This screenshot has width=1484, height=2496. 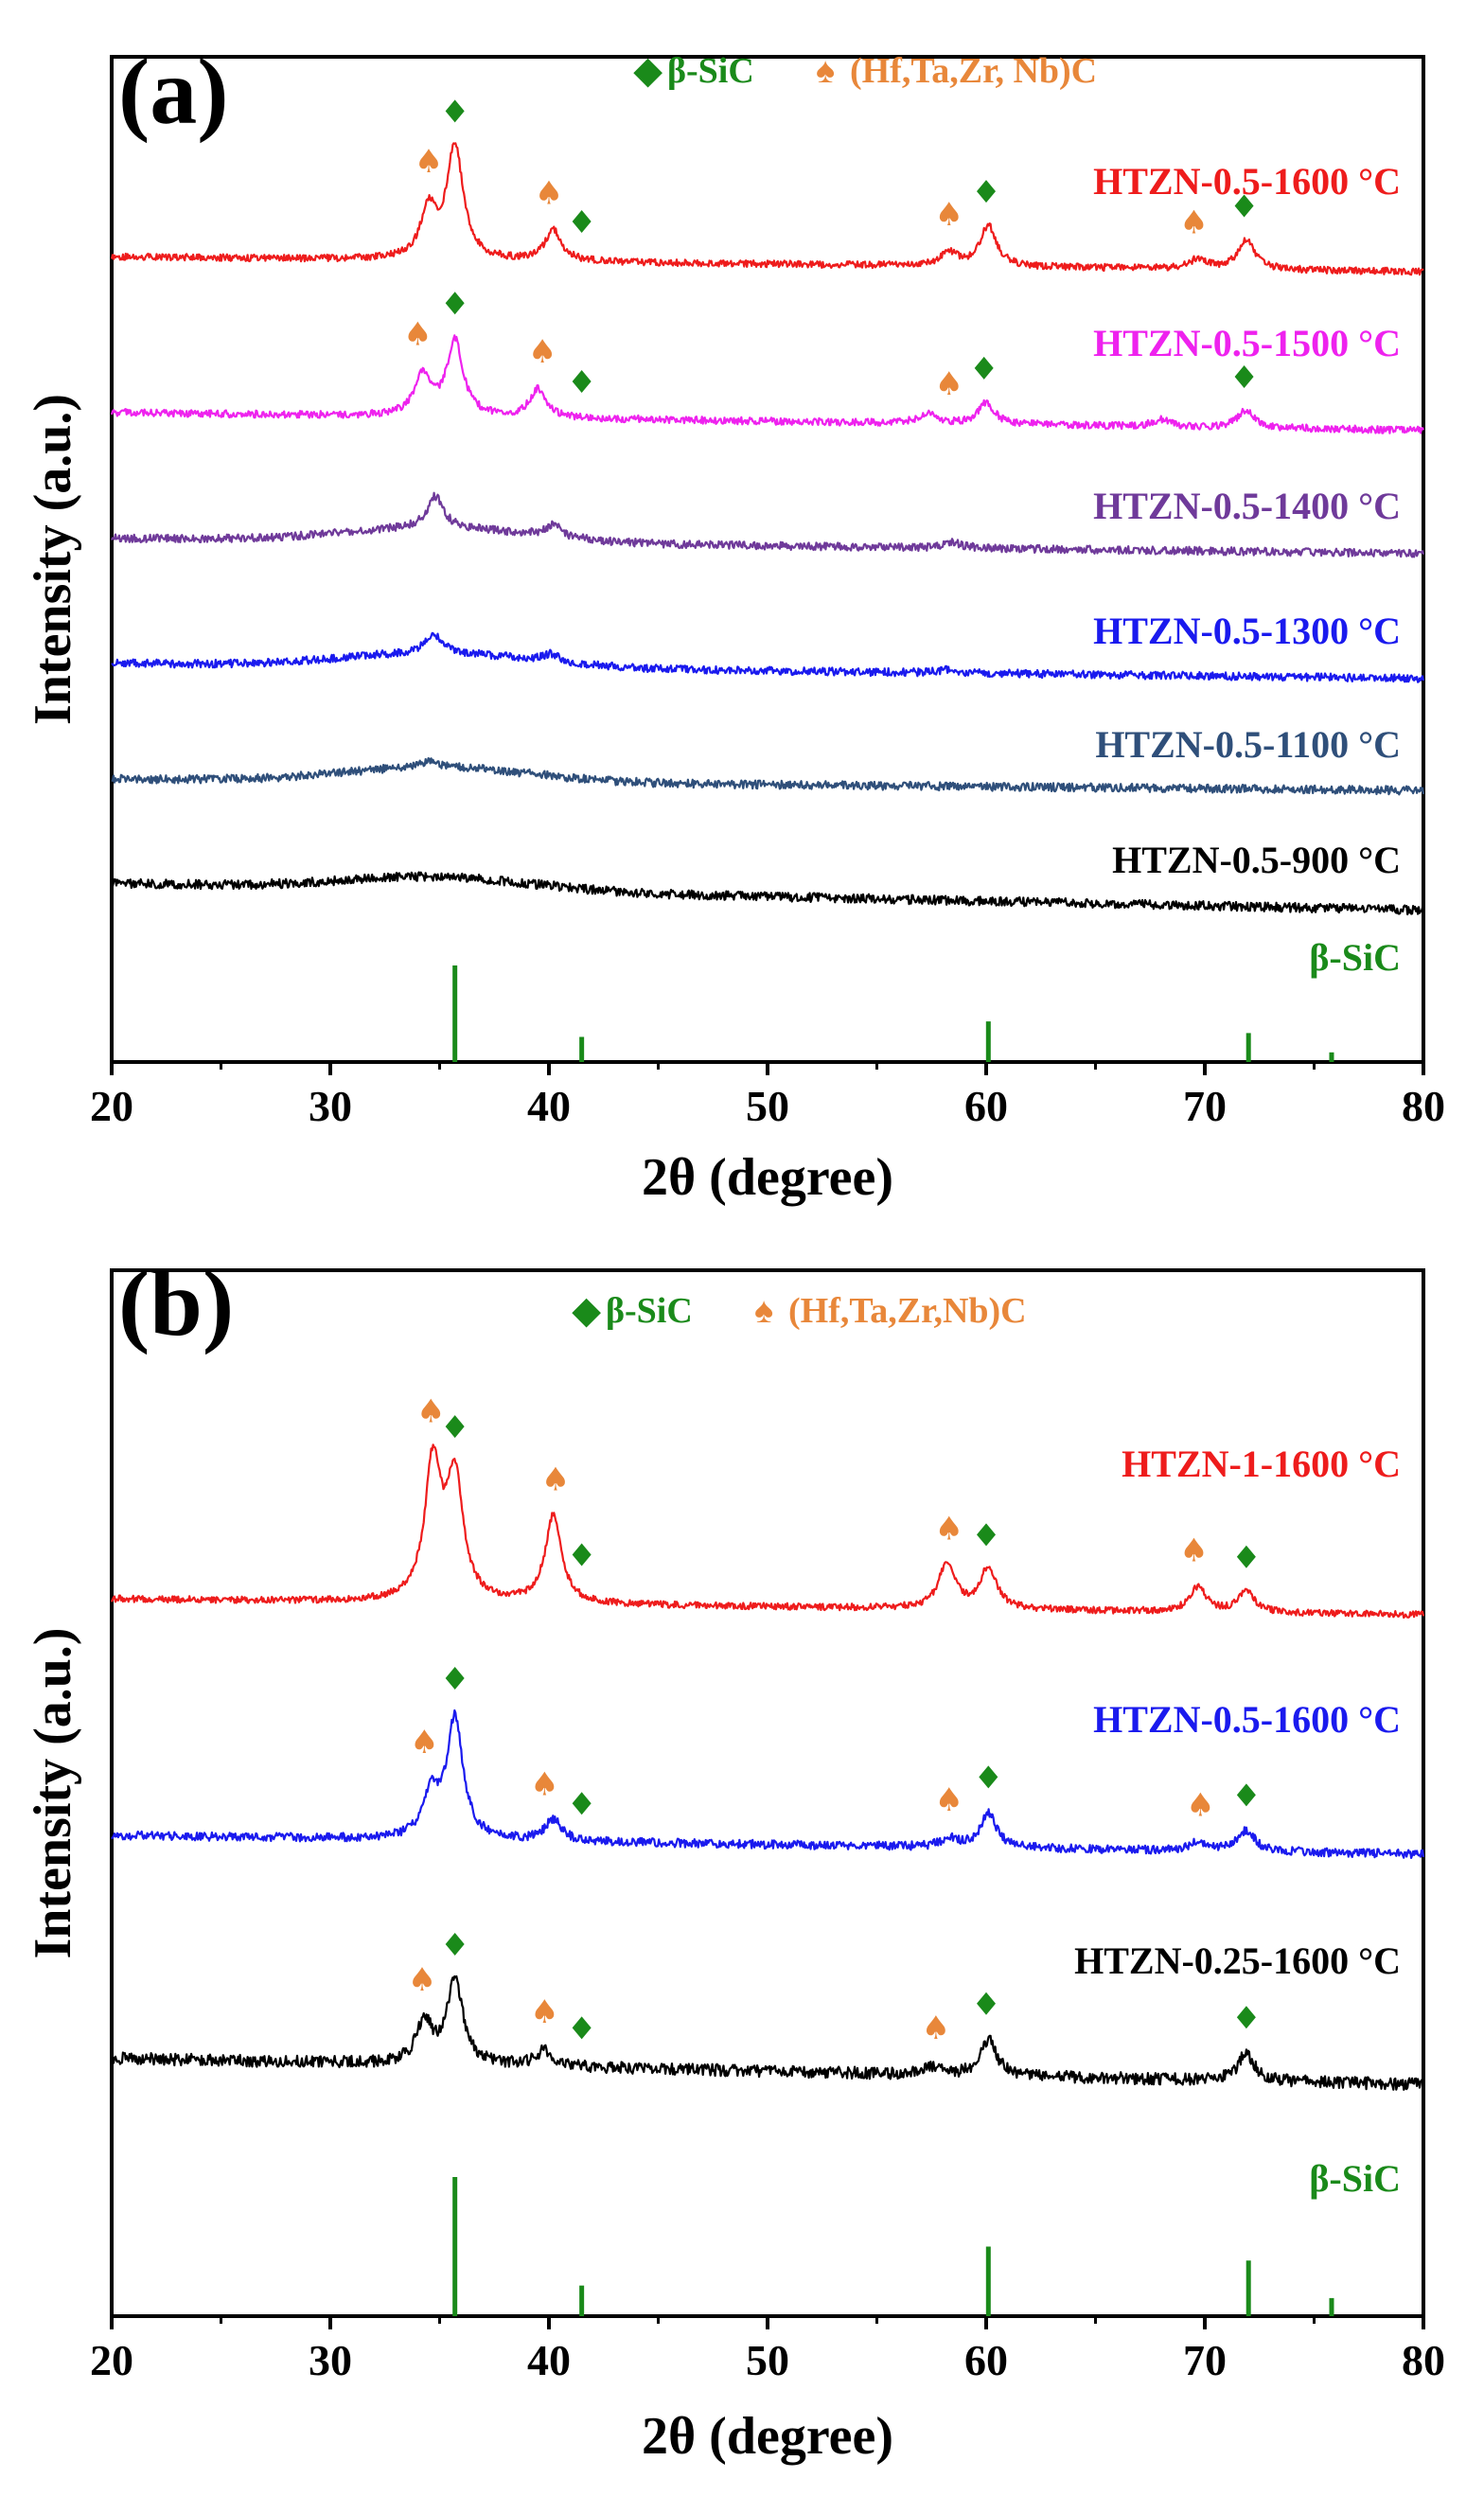 What do you see at coordinates (1247, 343) in the screenshot?
I see `series-label: HTZN-0.5-1500 °C` at bounding box center [1247, 343].